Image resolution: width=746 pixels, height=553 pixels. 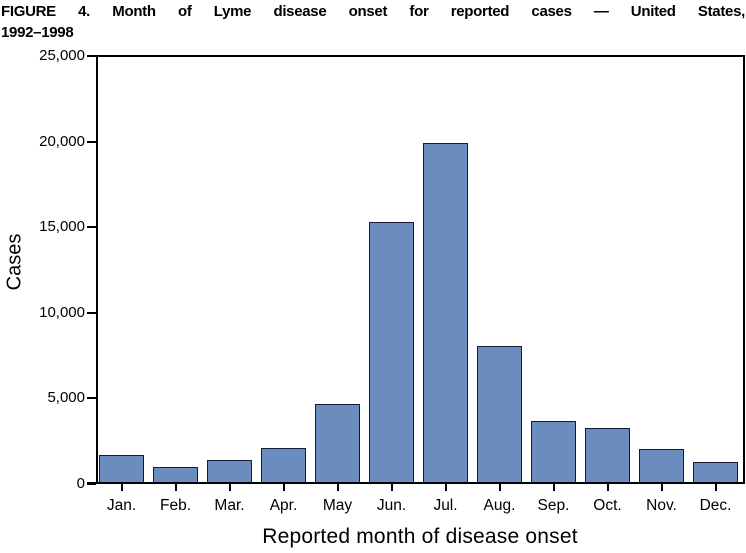 What do you see at coordinates (553, 452) in the screenshot?
I see `bar-sep` at bounding box center [553, 452].